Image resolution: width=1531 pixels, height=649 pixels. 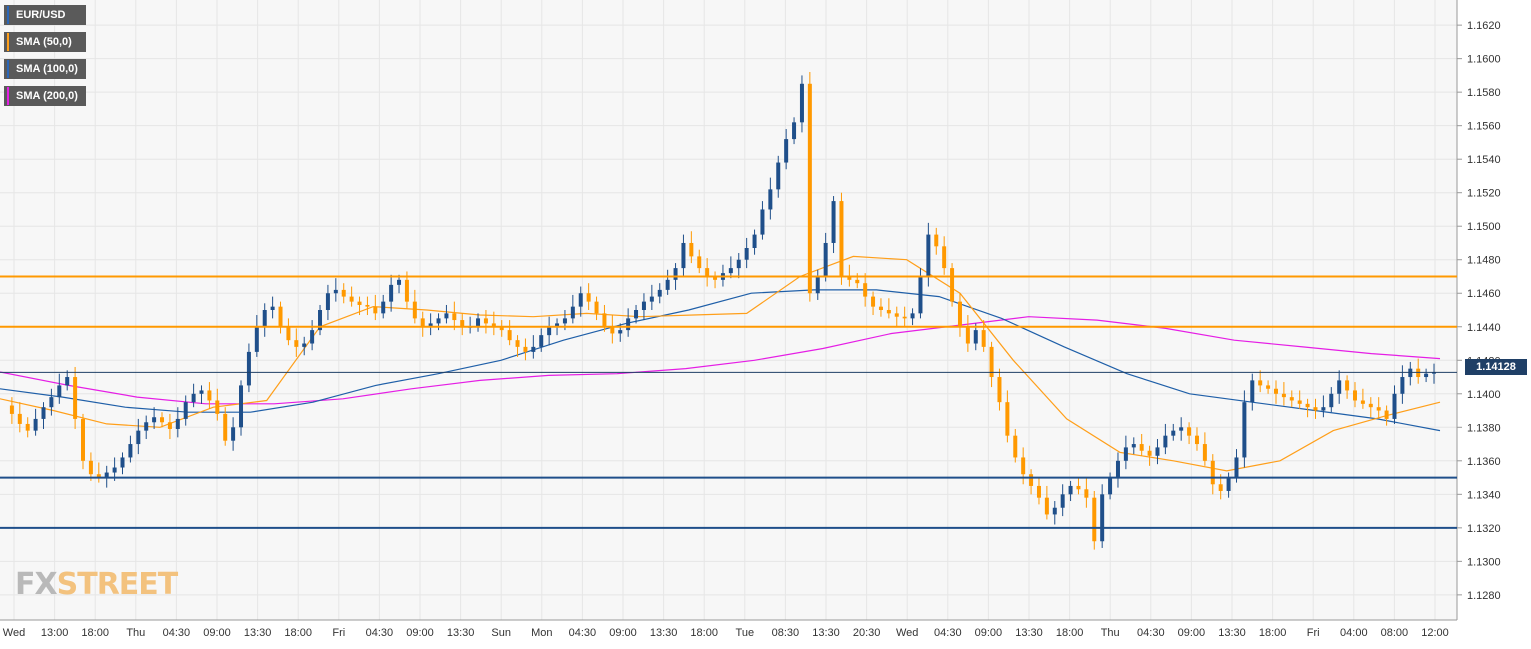 I want to click on legend-item-eurusd: EUR/USD, so click(x=45, y=15).